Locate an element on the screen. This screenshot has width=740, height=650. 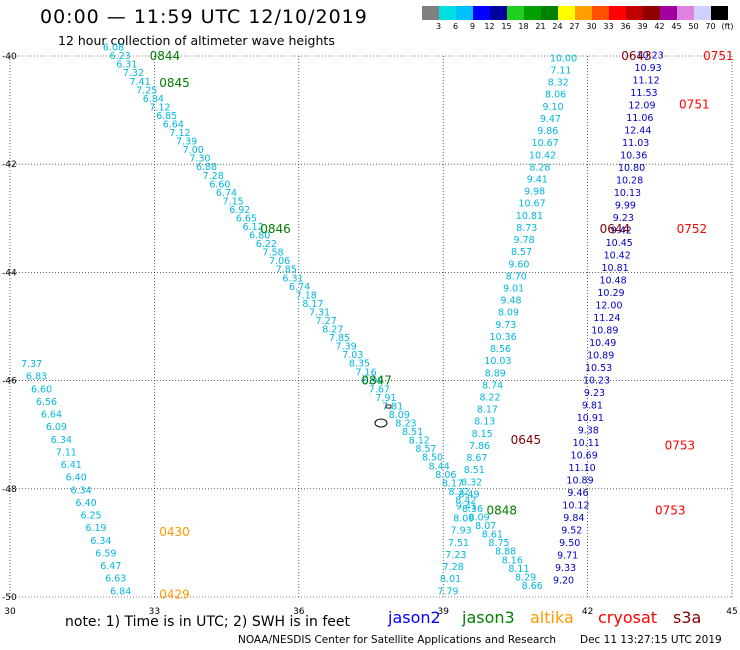
pass-time-label: 0845 is located at coordinates (174, 83).